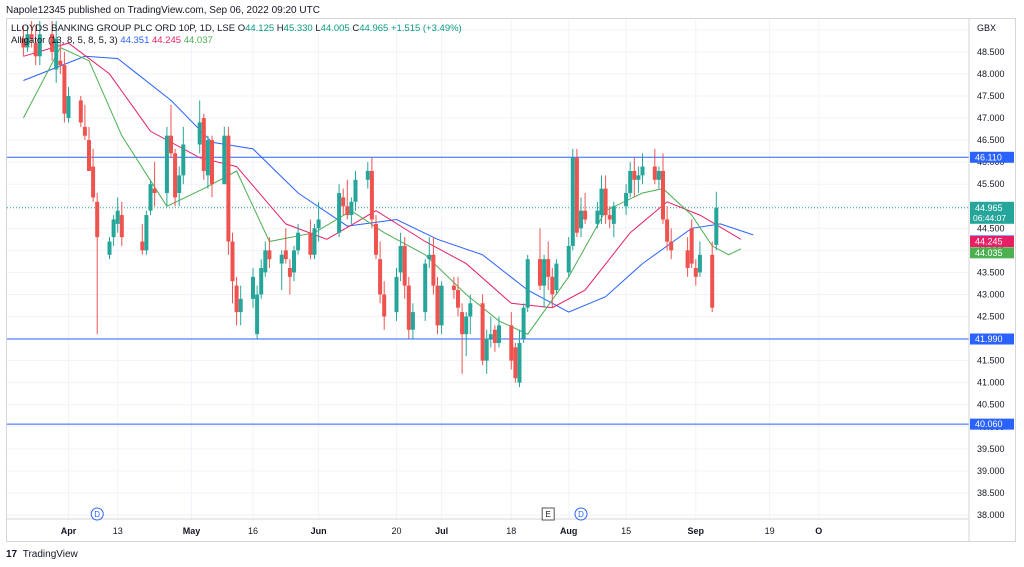  Describe the element at coordinates (696, 531) in the screenshot. I see `x-tick-label: Sep` at that location.